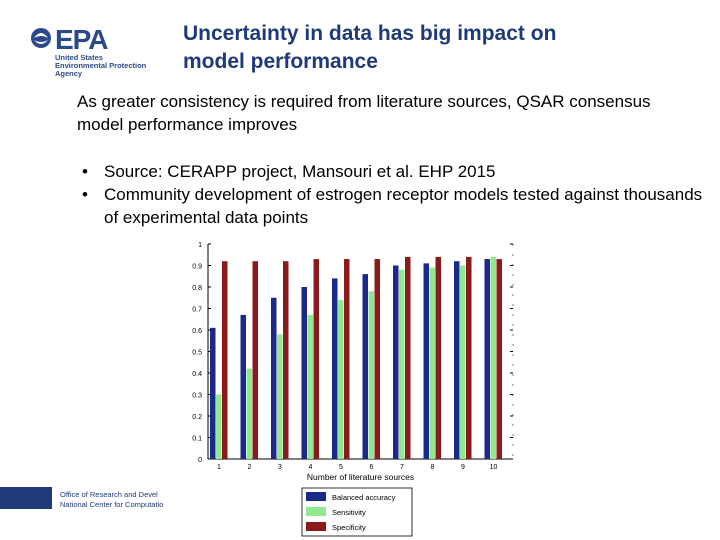 This screenshot has width=720, height=540. Describe the element at coordinates (494, 467) in the screenshot. I see `x-tick-label: 10` at that location.